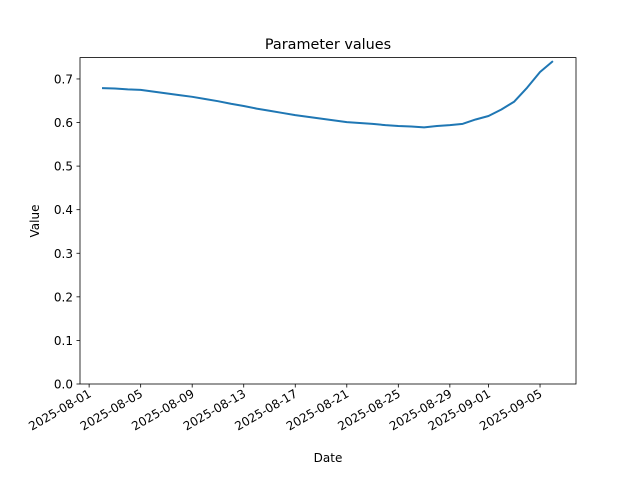 Image resolution: width=640 pixels, height=480 pixels. I want to click on y-tick-label: 0.7, so click(63, 79).